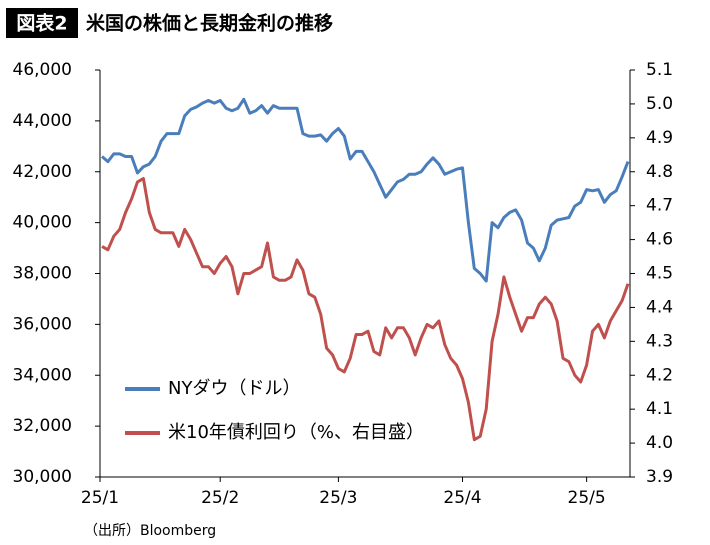 Image resolution: width=710 pixels, height=545 pixels. What do you see at coordinates (42, 477) in the screenshot?
I see `y-tick-label: 30,000` at bounding box center [42, 477].